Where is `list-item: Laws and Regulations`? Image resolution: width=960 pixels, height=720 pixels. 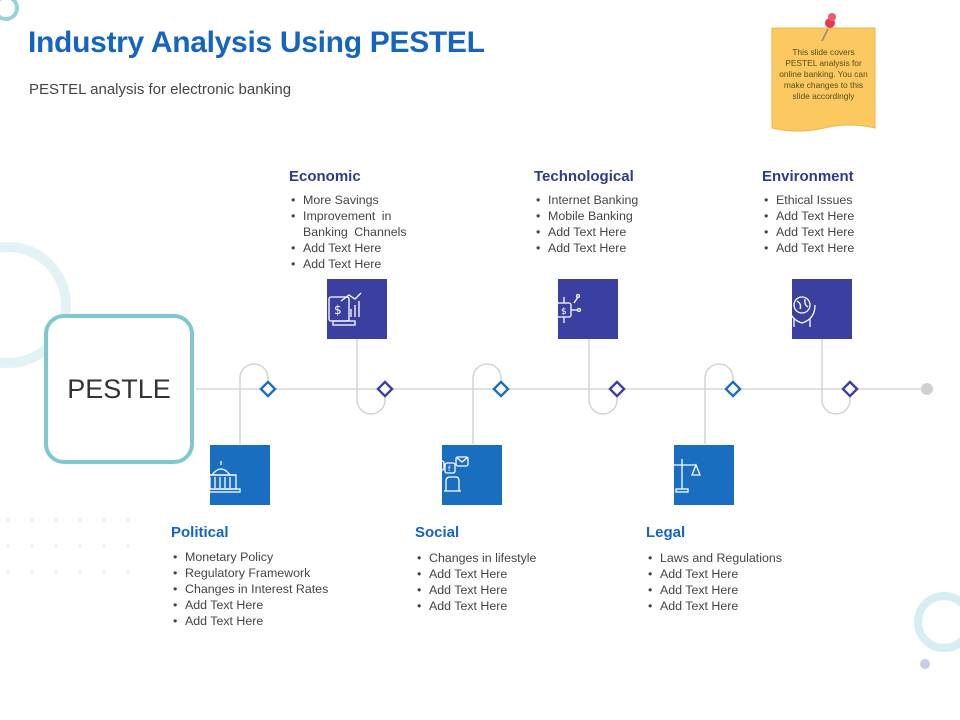
list-item: Laws and Regulations is located at coordinates (731, 558).